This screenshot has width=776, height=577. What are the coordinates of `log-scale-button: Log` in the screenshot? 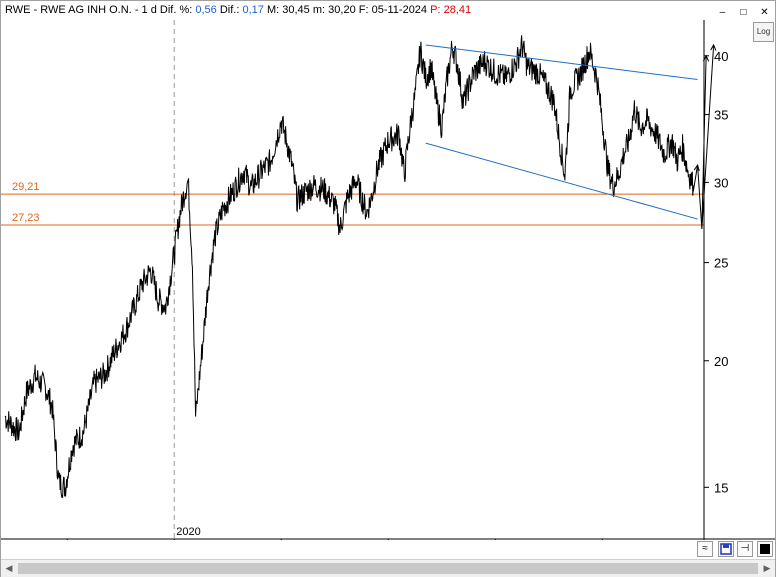 It's located at (763, 32).